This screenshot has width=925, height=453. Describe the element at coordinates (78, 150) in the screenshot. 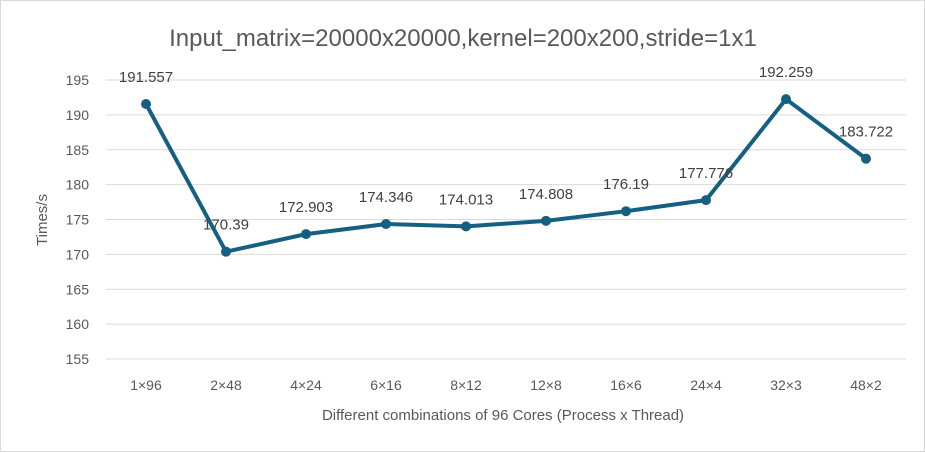

I see `y-tick-label: 185` at that location.